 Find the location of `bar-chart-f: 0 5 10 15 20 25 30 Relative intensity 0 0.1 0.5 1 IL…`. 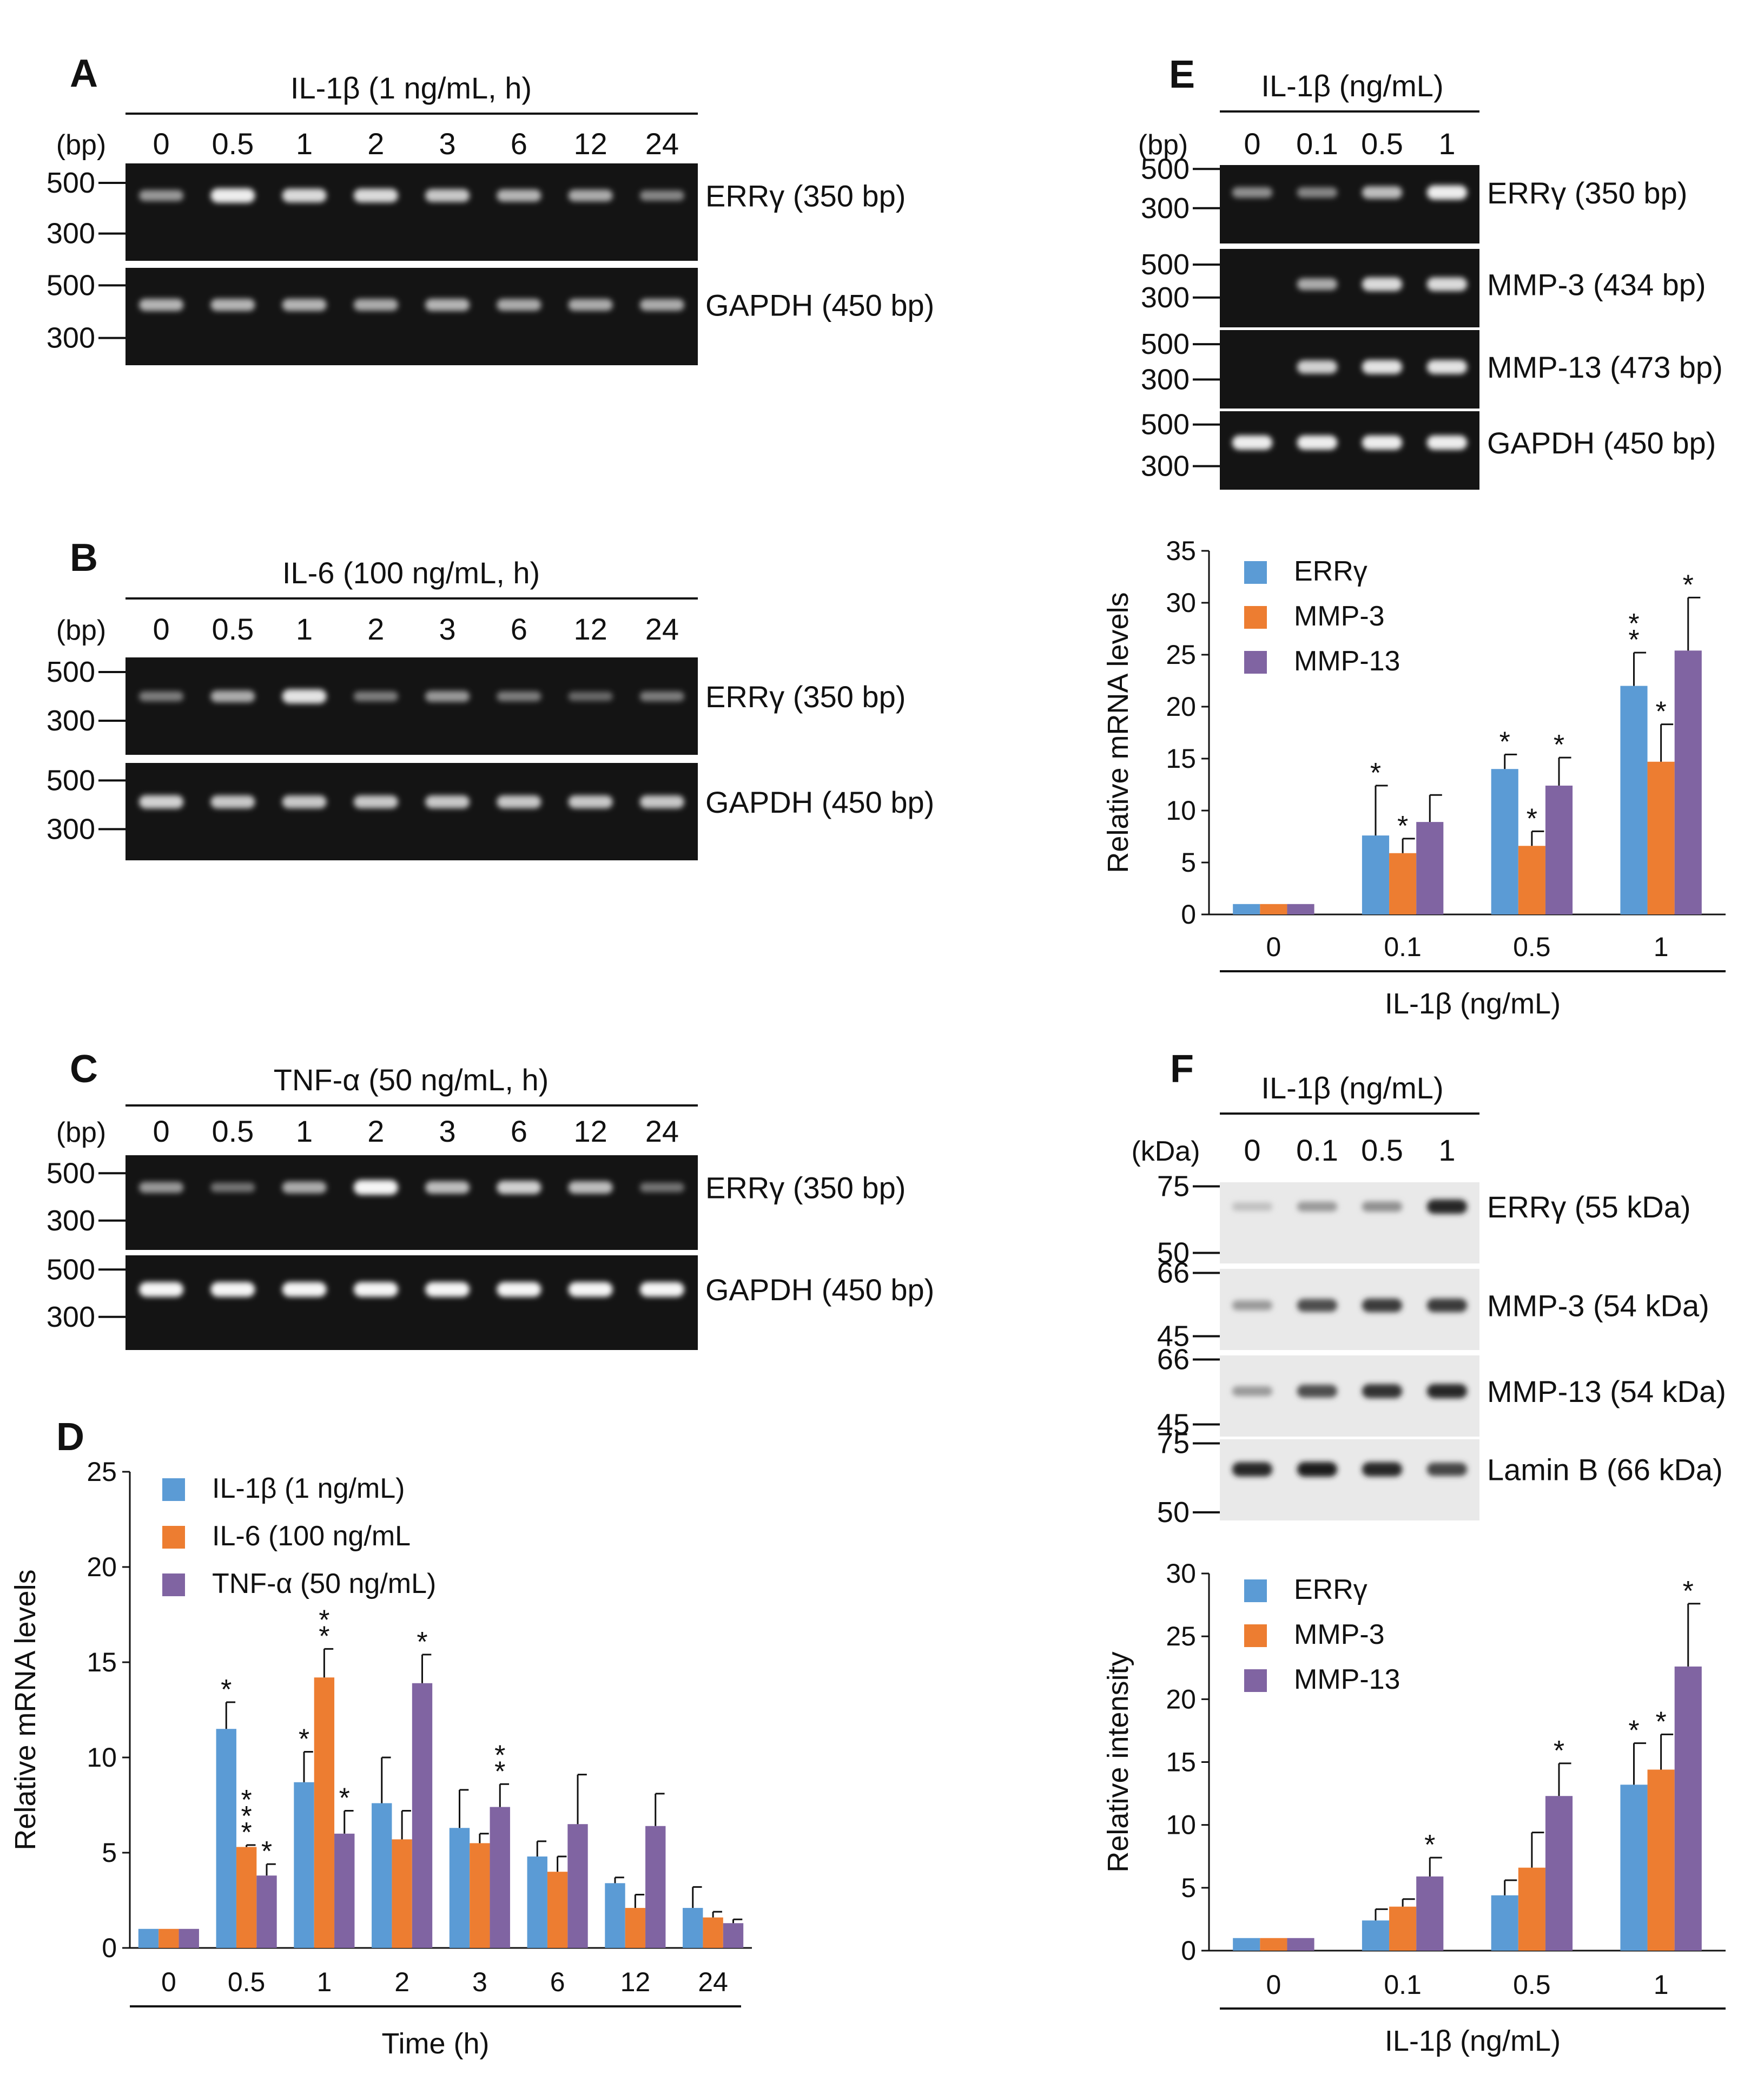

bar-chart-f: 0 5 10 15 20 25 30 Relative intensity 0 0.1 0.5 1 IL… is located at coordinates (1414, 1808).